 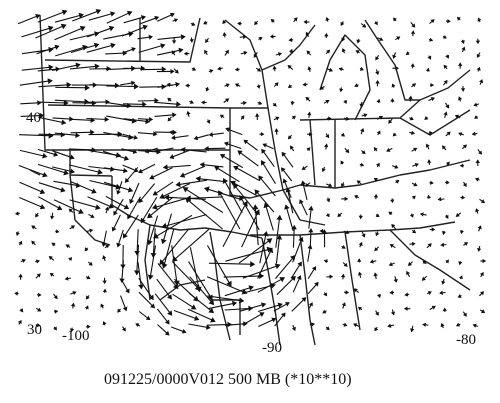 What do you see at coordinates (228, 379) in the screenshot?
I see `map-caption: 091225/0000V012 500 MB (*10**10)` at bounding box center [228, 379].